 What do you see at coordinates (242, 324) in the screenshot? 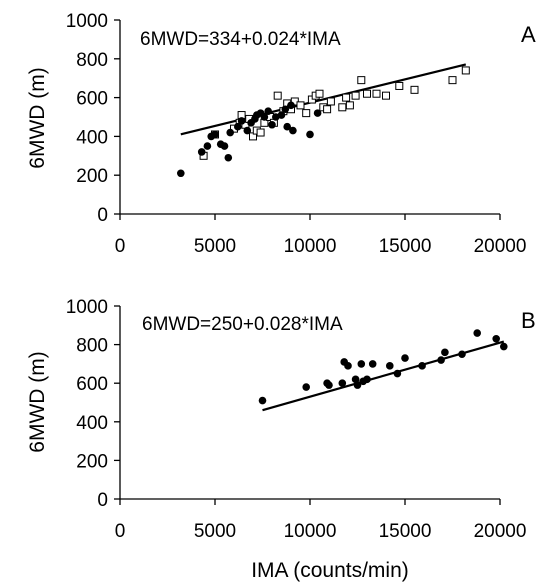
I see `panel-b-equation: 6MWD=250+0.028*IMA` at bounding box center [242, 324].